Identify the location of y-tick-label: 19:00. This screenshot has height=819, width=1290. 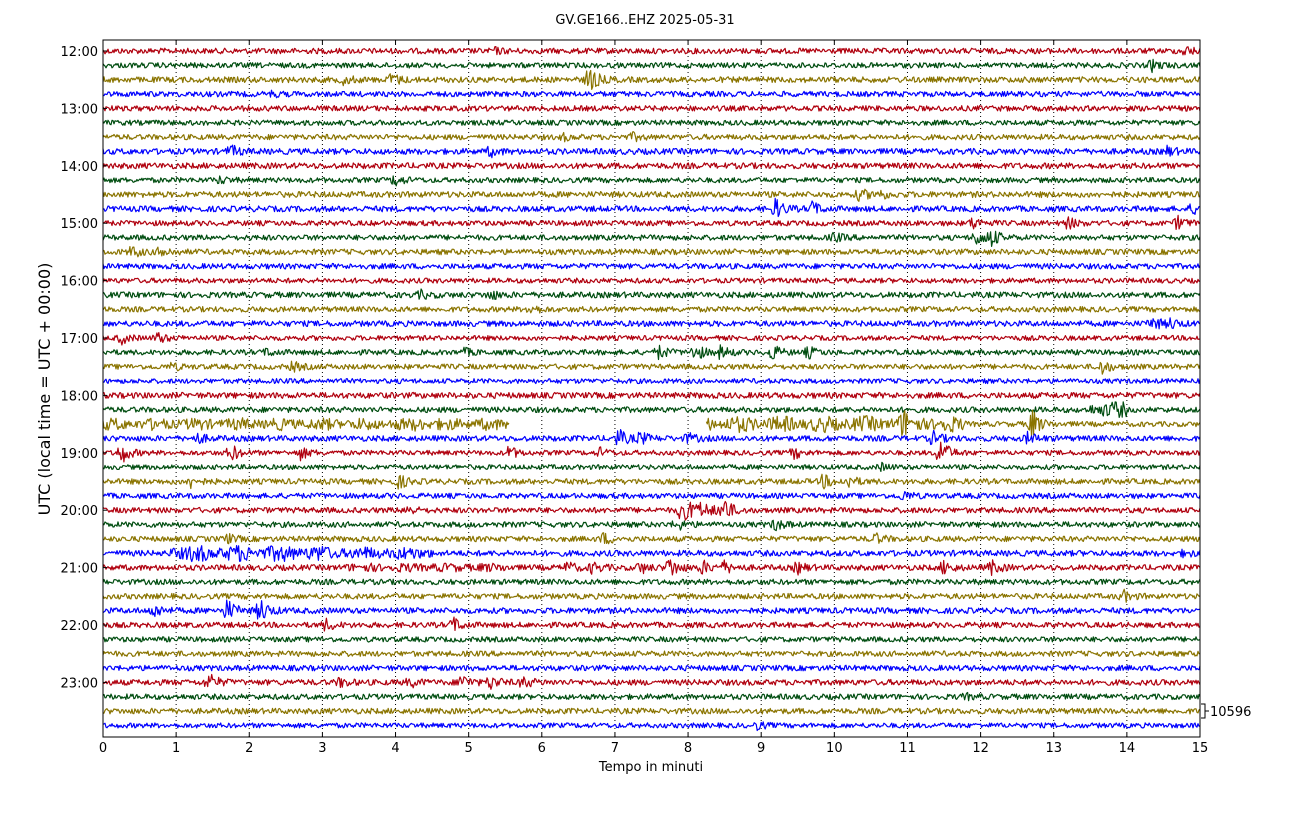
(79, 454).